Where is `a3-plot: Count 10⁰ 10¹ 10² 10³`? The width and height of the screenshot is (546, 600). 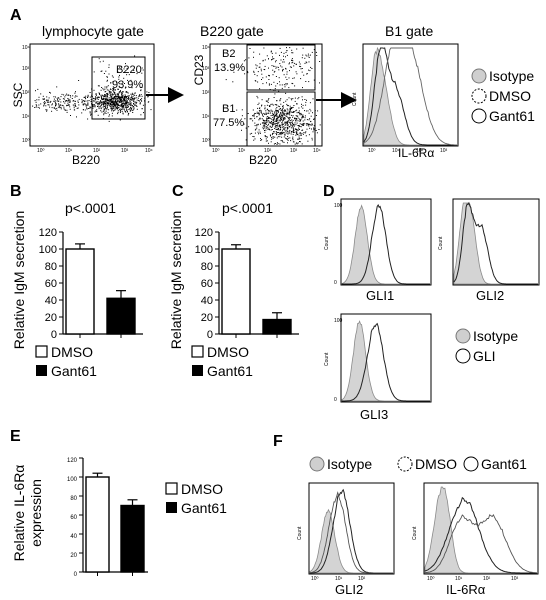
a3-plot: Count 10⁰ 10¹ 10² 10³ is located at coordinates (405, 98).